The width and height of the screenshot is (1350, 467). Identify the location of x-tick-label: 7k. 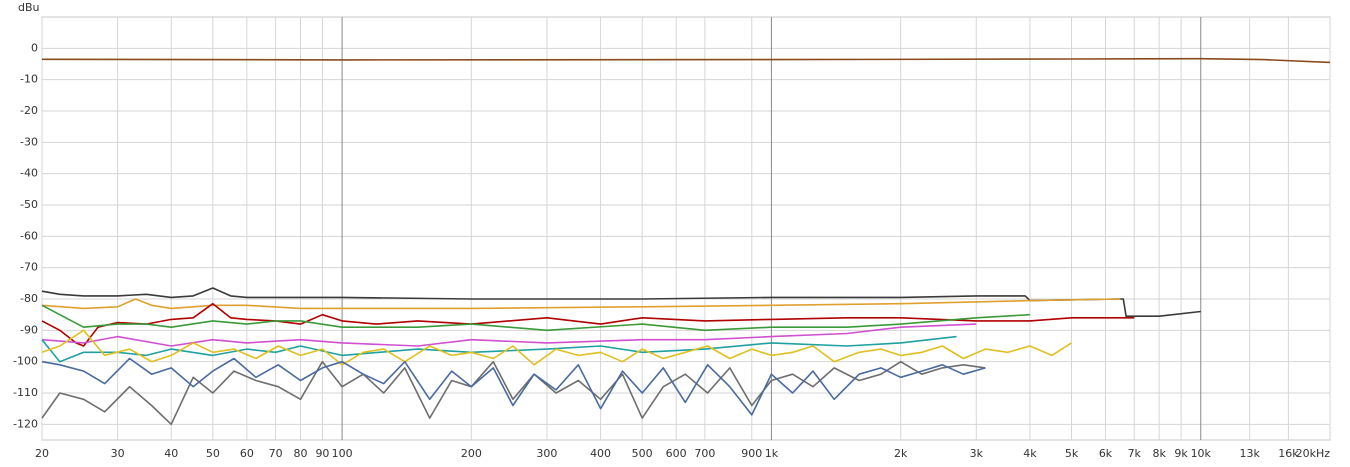
(1135, 453).